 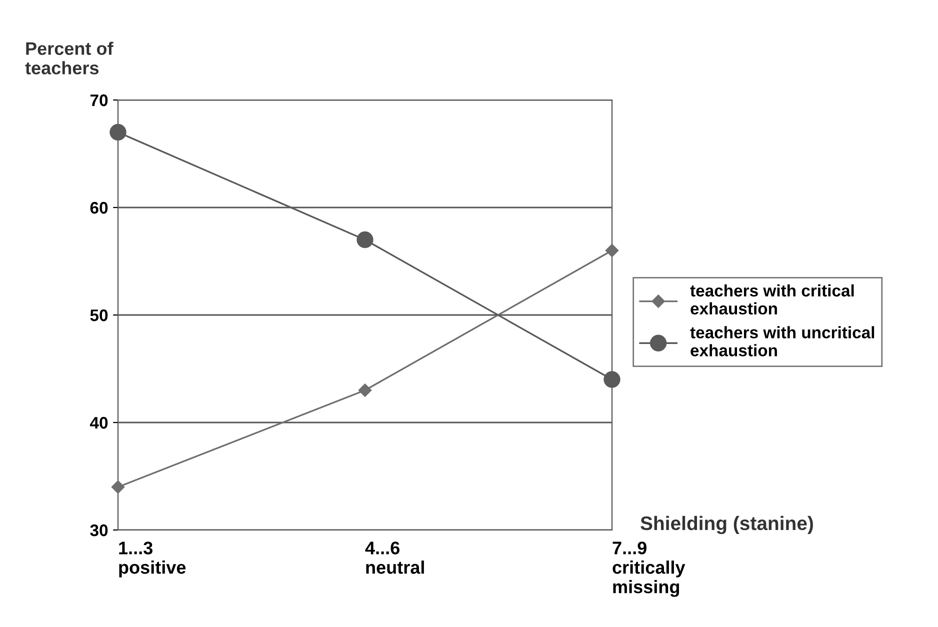 I want to click on x-tick-label: 1...3 positive, so click(x=152, y=560).